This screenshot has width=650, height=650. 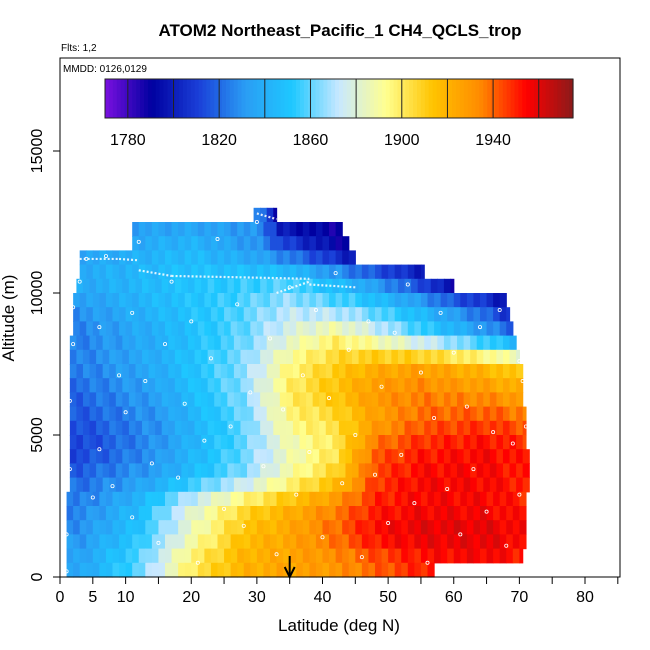 What do you see at coordinates (126, 597) in the screenshot?
I see `x-tick-label: 10` at bounding box center [126, 597].